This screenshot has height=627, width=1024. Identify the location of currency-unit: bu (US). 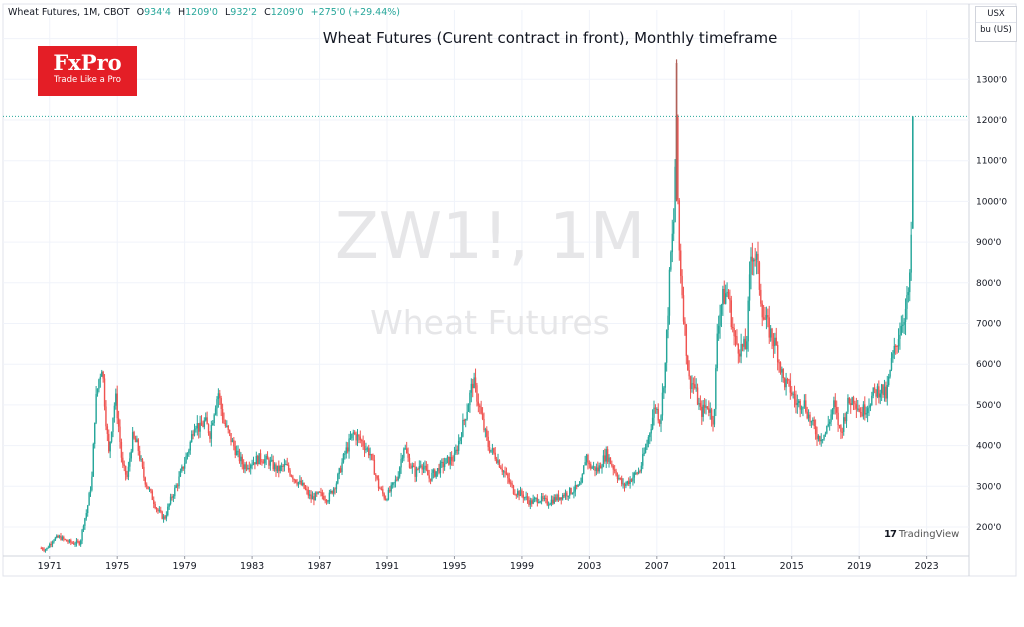
(996, 30).